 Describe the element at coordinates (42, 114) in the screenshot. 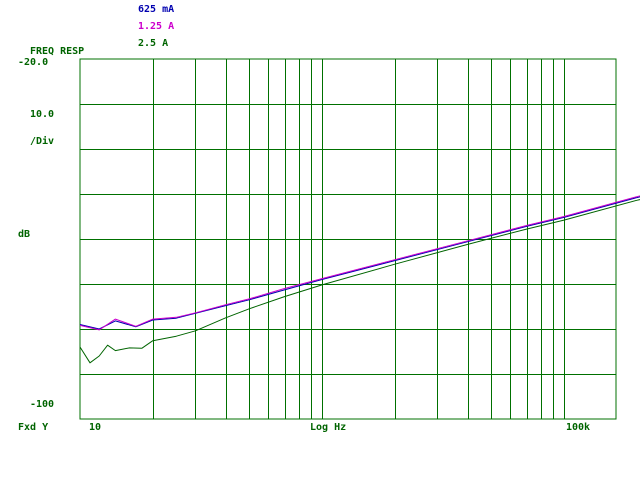

I see `scale-value: 10.0` at that location.